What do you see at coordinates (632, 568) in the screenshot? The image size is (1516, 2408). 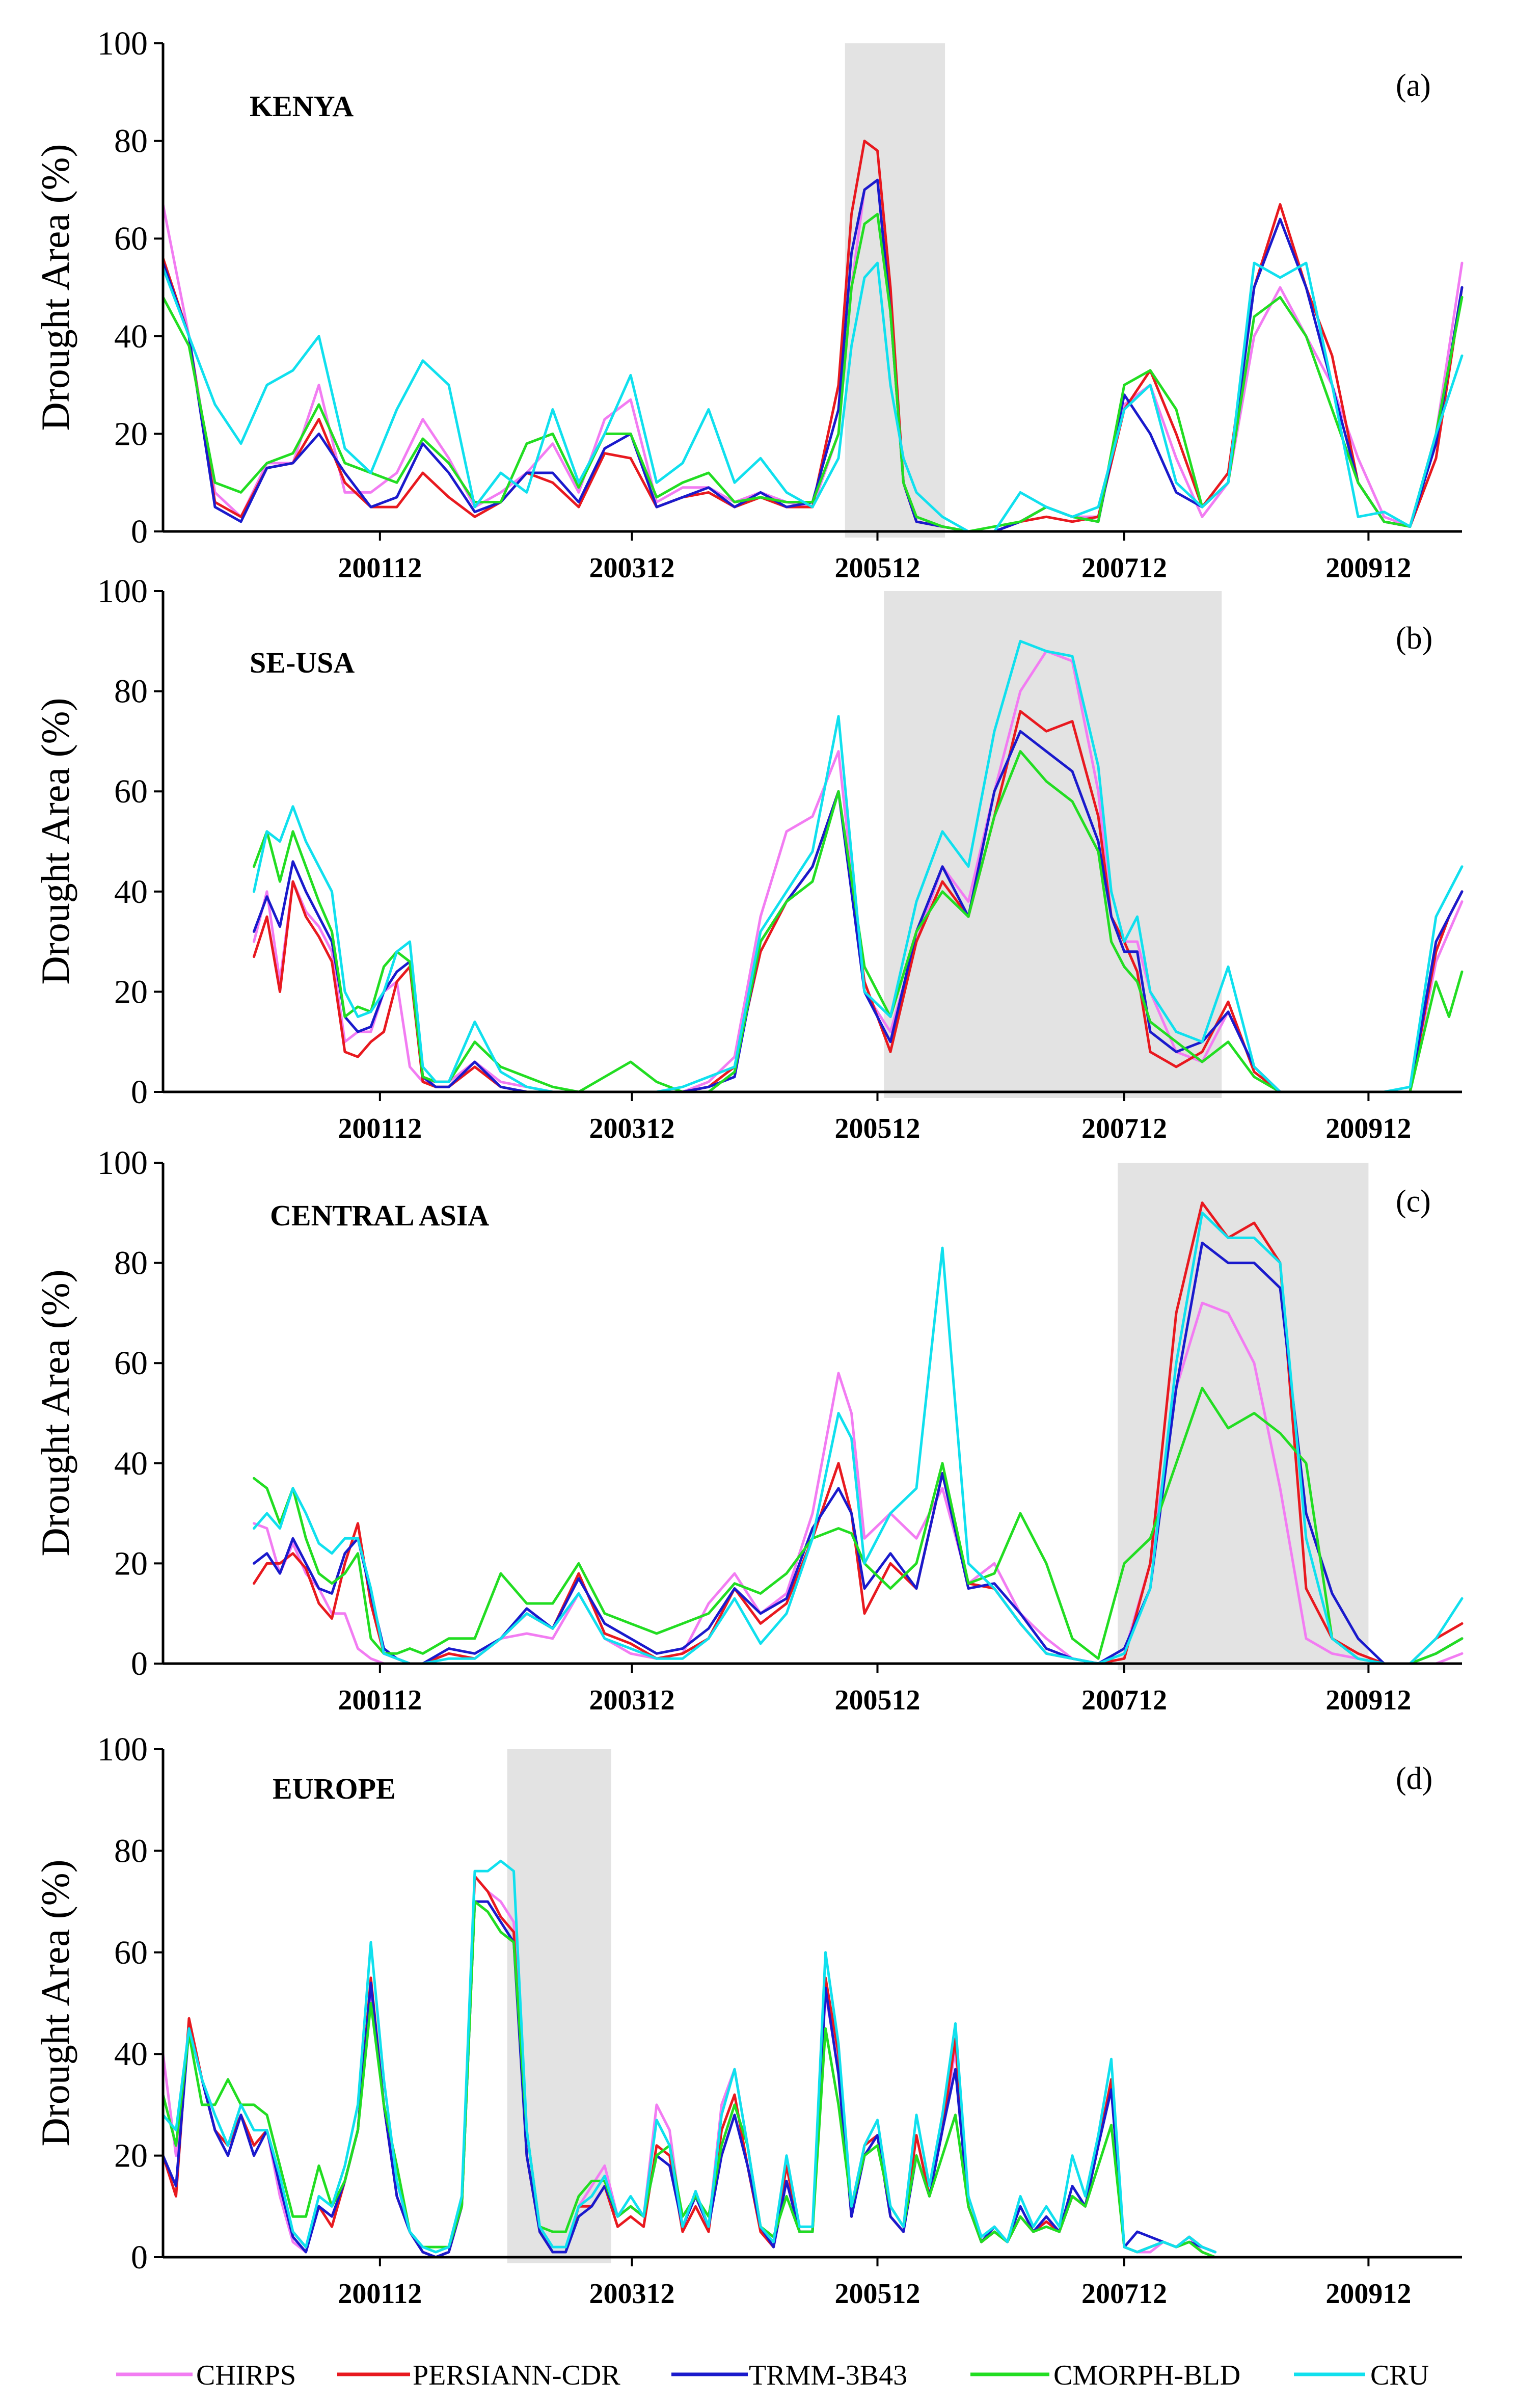 I see `x-tick-label-200312-a: 200312` at bounding box center [632, 568].